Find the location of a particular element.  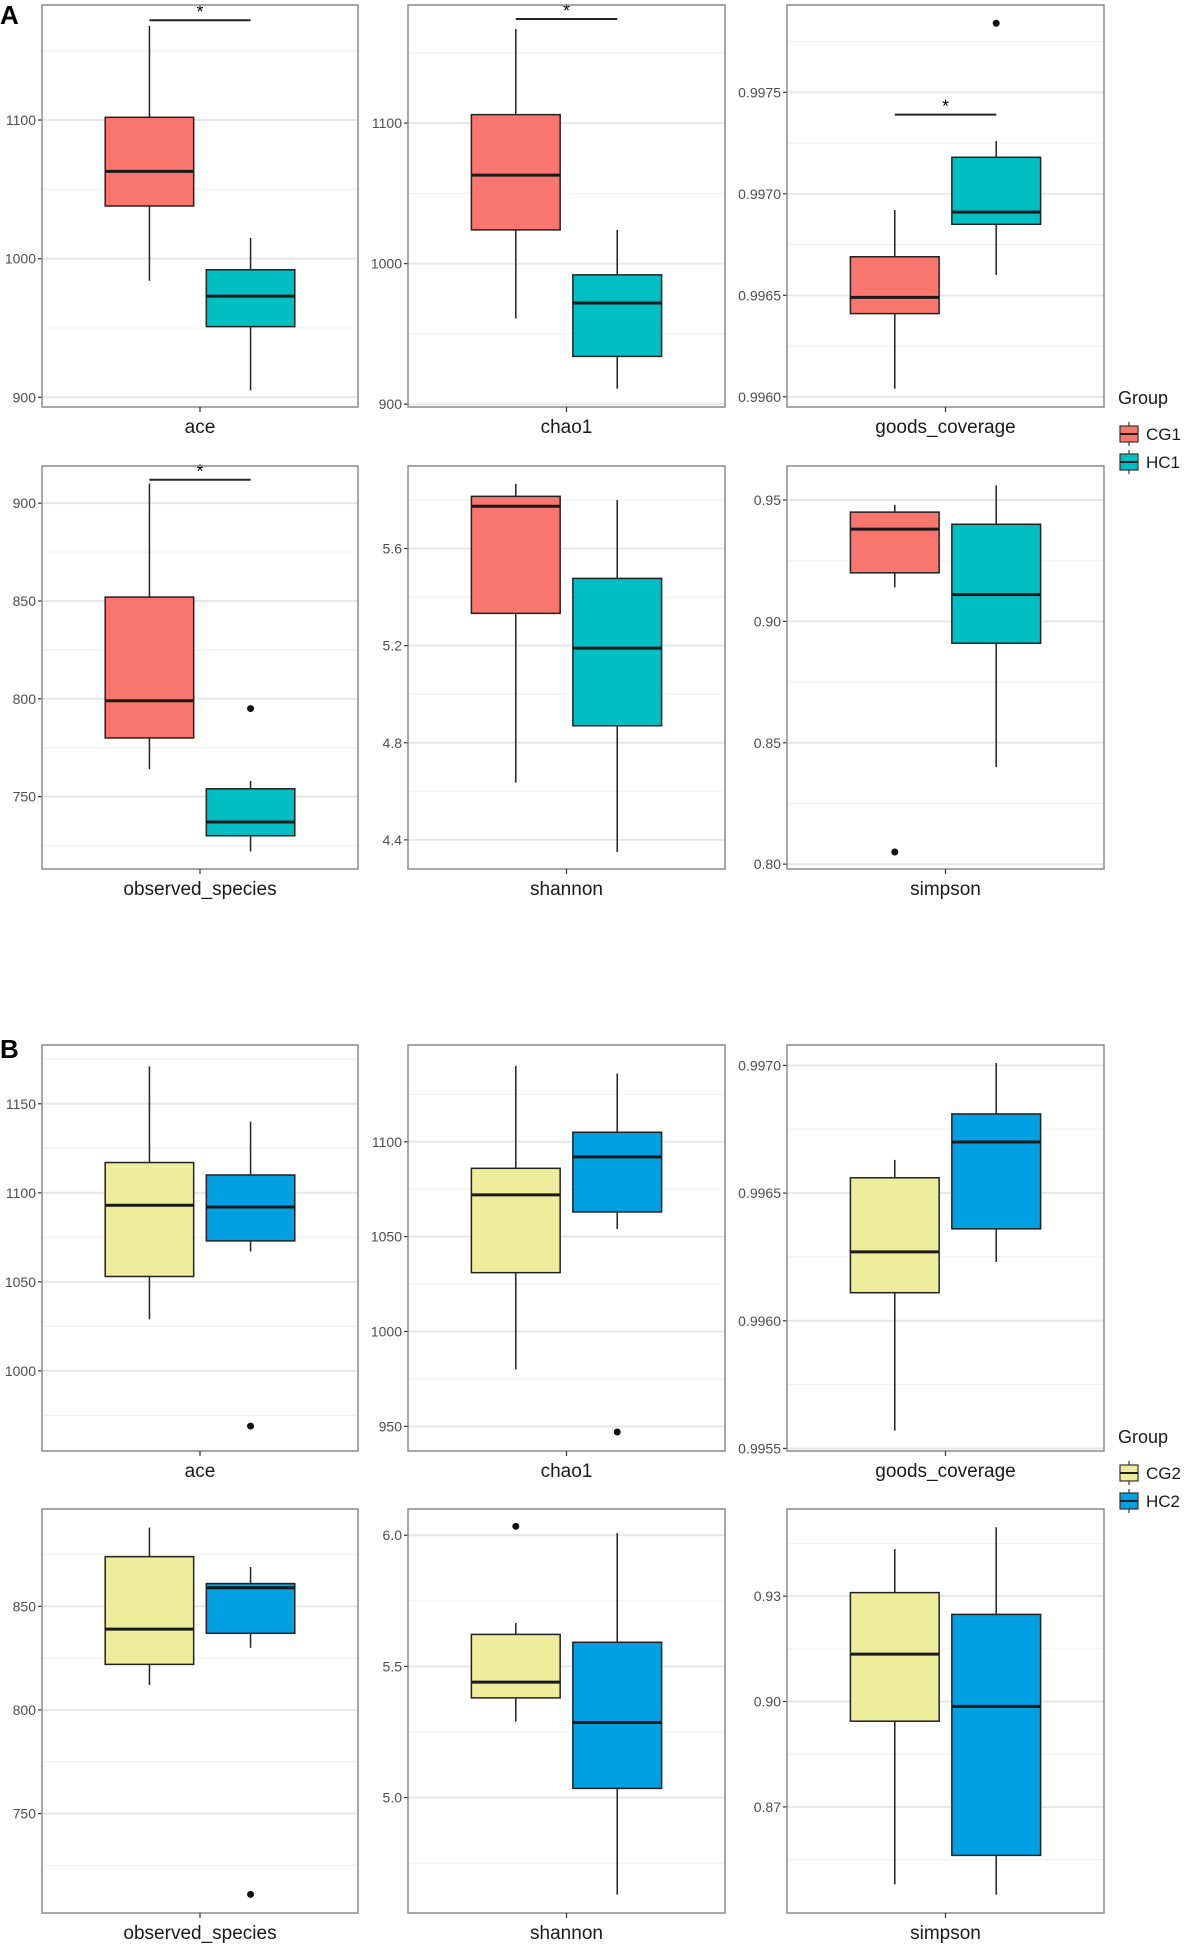

y-tick-label: 4.8 is located at coordinates (393, 743).